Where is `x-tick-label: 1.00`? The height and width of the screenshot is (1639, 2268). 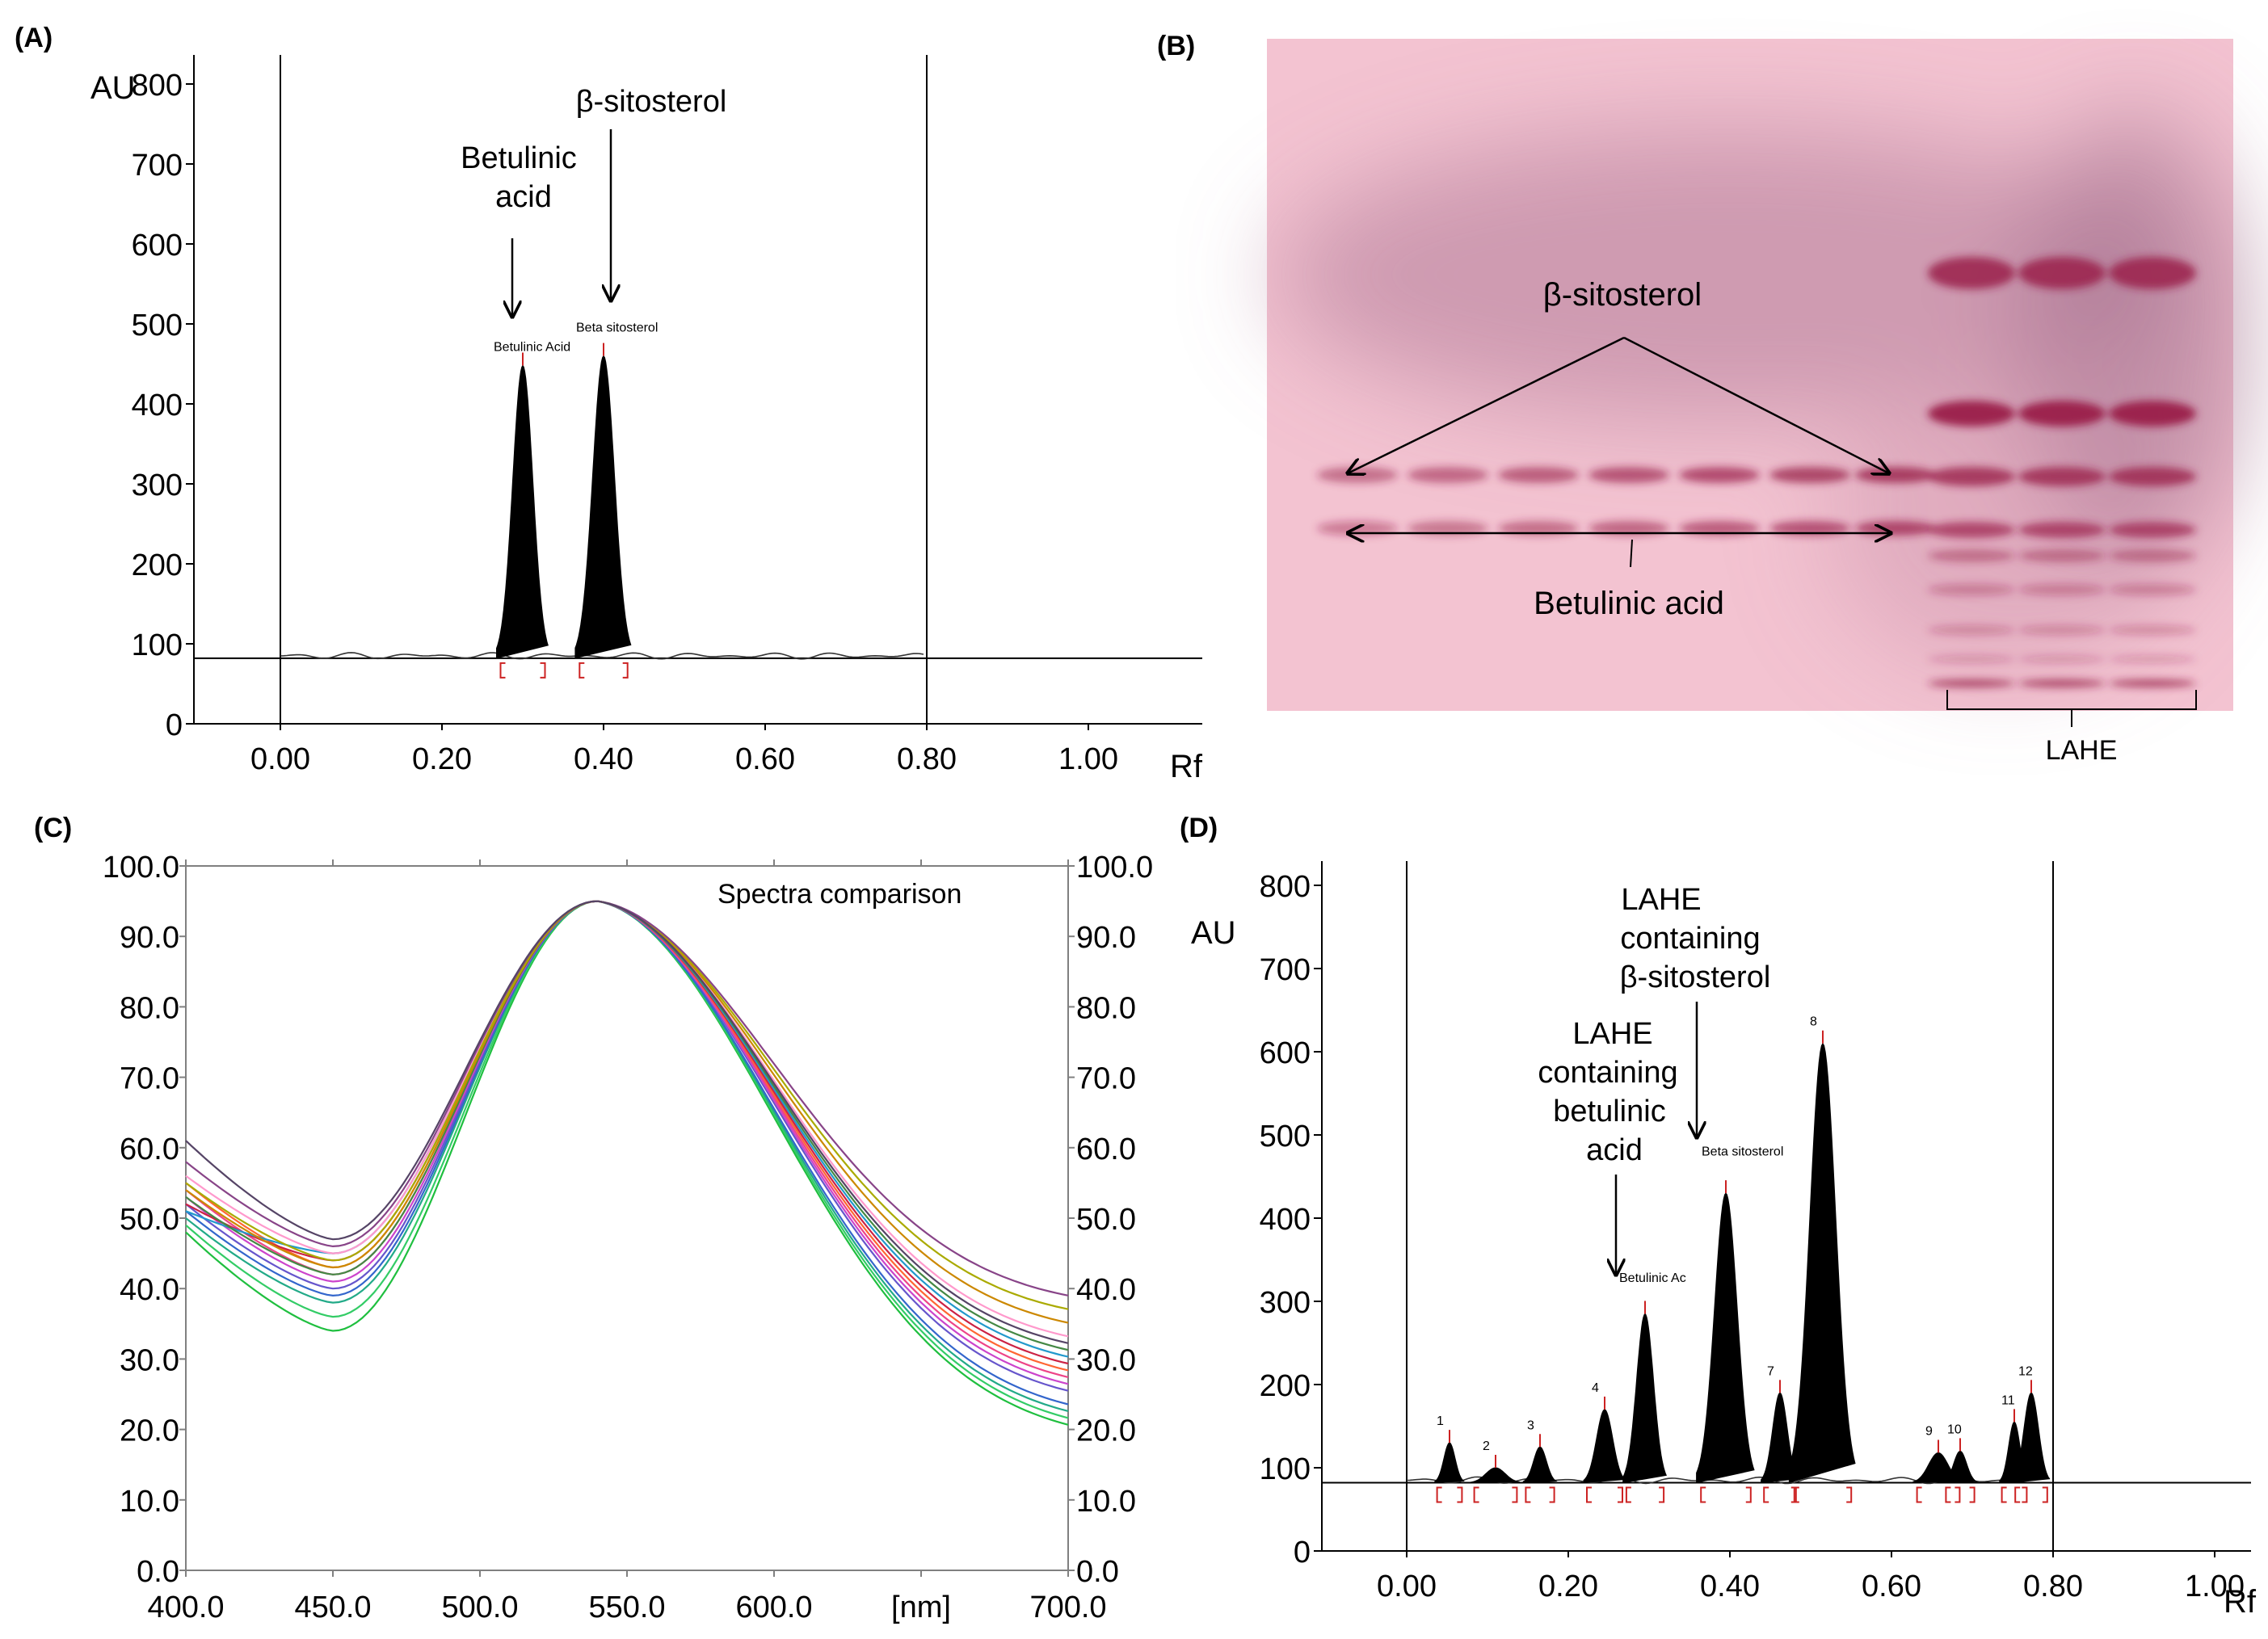
x-tick-label: 1.00 is located at coordinates (2215, 1586).